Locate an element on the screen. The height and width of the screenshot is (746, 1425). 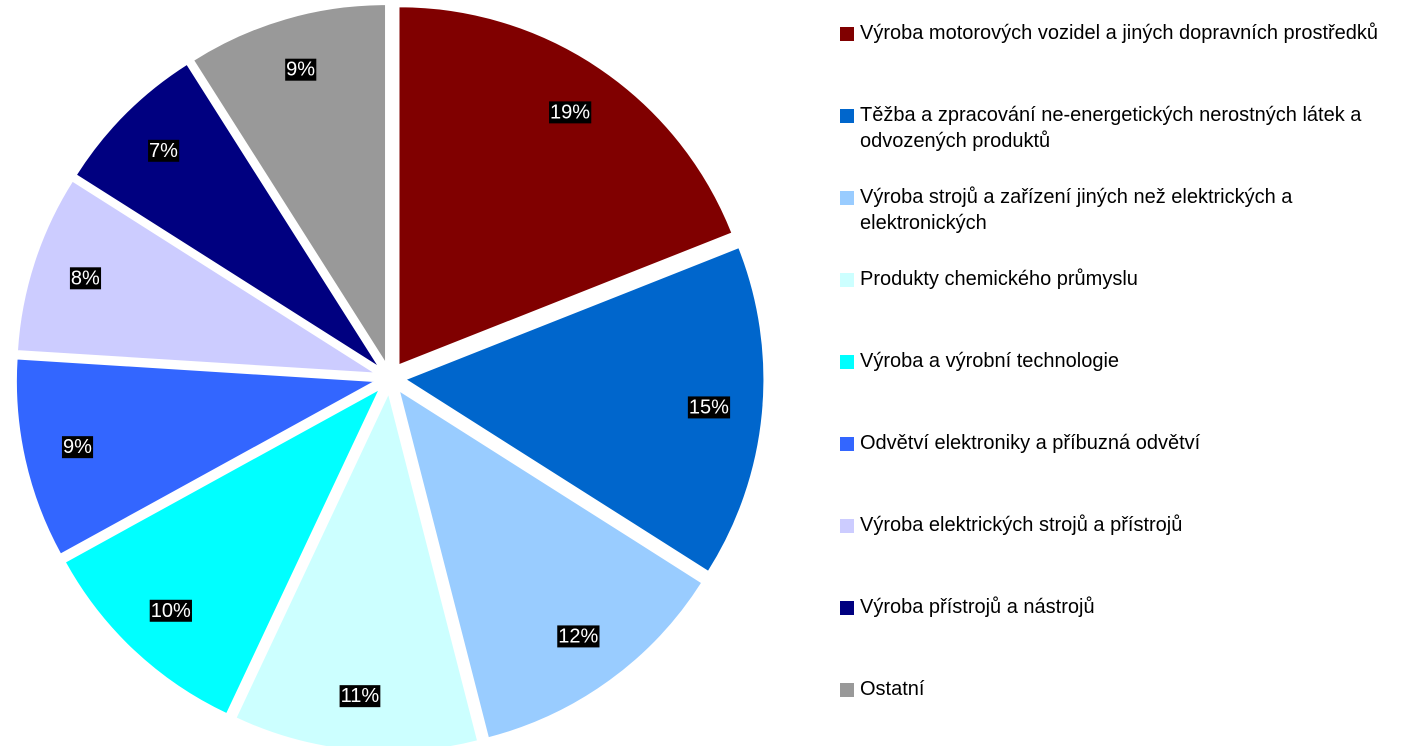
data-label: 11% is located at coordinates (360, 696).